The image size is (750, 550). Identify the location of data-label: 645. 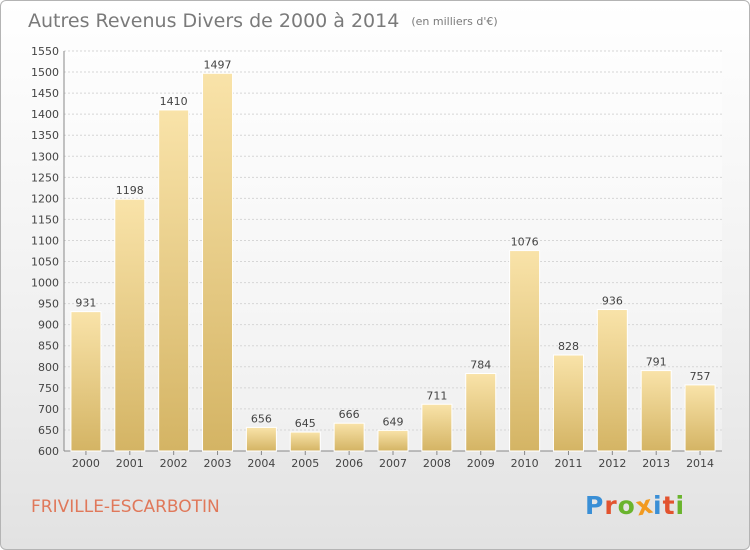
(305, 423).